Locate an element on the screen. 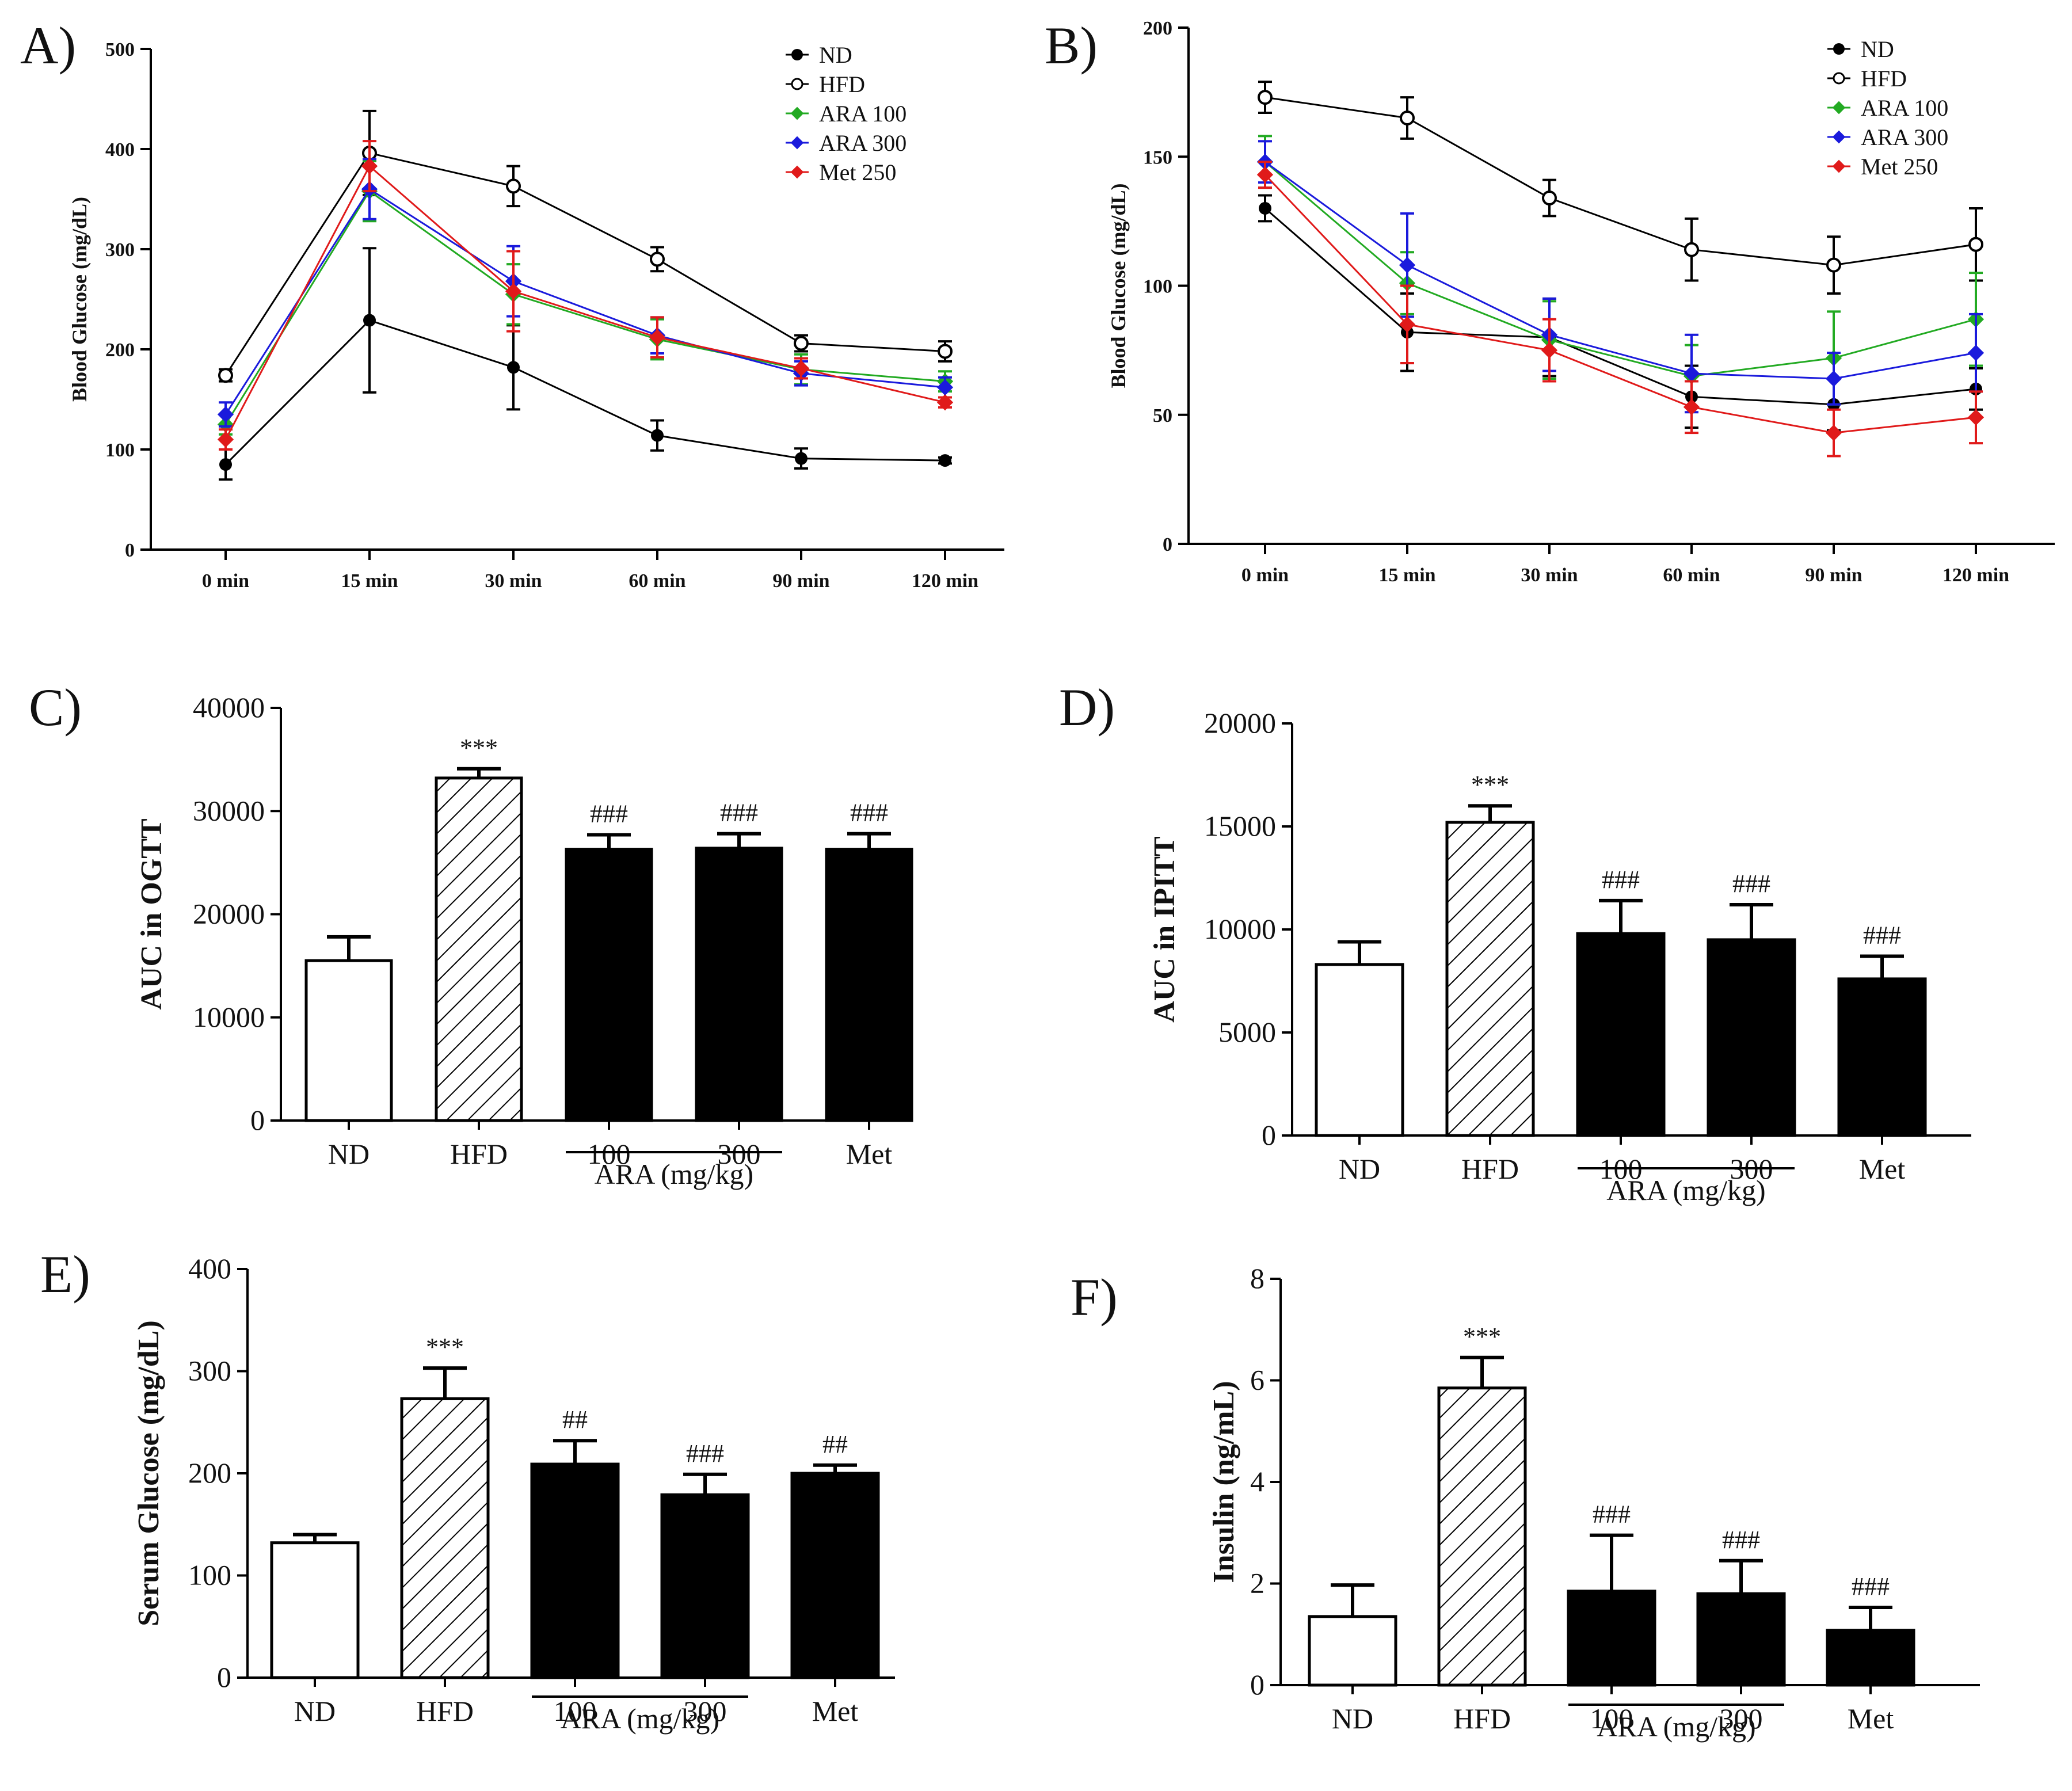 This screenshot has height=1791, width=2072. legend-label: ND is located at coordinates (836, 55).